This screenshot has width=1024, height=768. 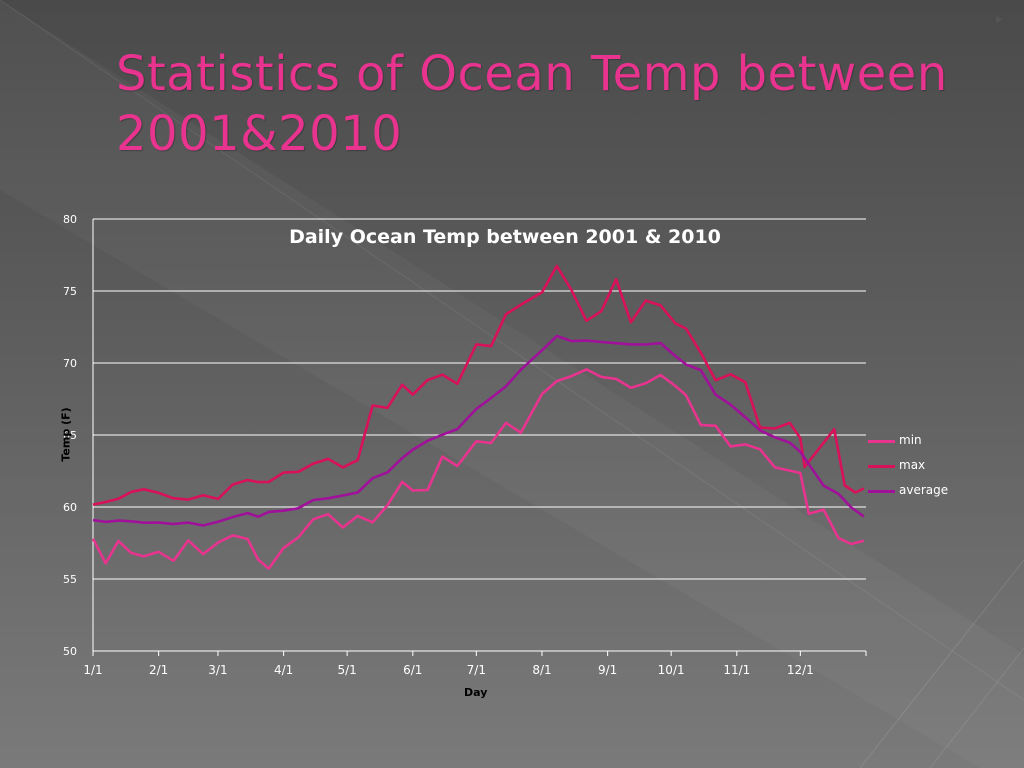 What do you see at coordinates (881, 441) in the screenshot?
I see `legend-swatch-min` at bounding box center [881, 441].